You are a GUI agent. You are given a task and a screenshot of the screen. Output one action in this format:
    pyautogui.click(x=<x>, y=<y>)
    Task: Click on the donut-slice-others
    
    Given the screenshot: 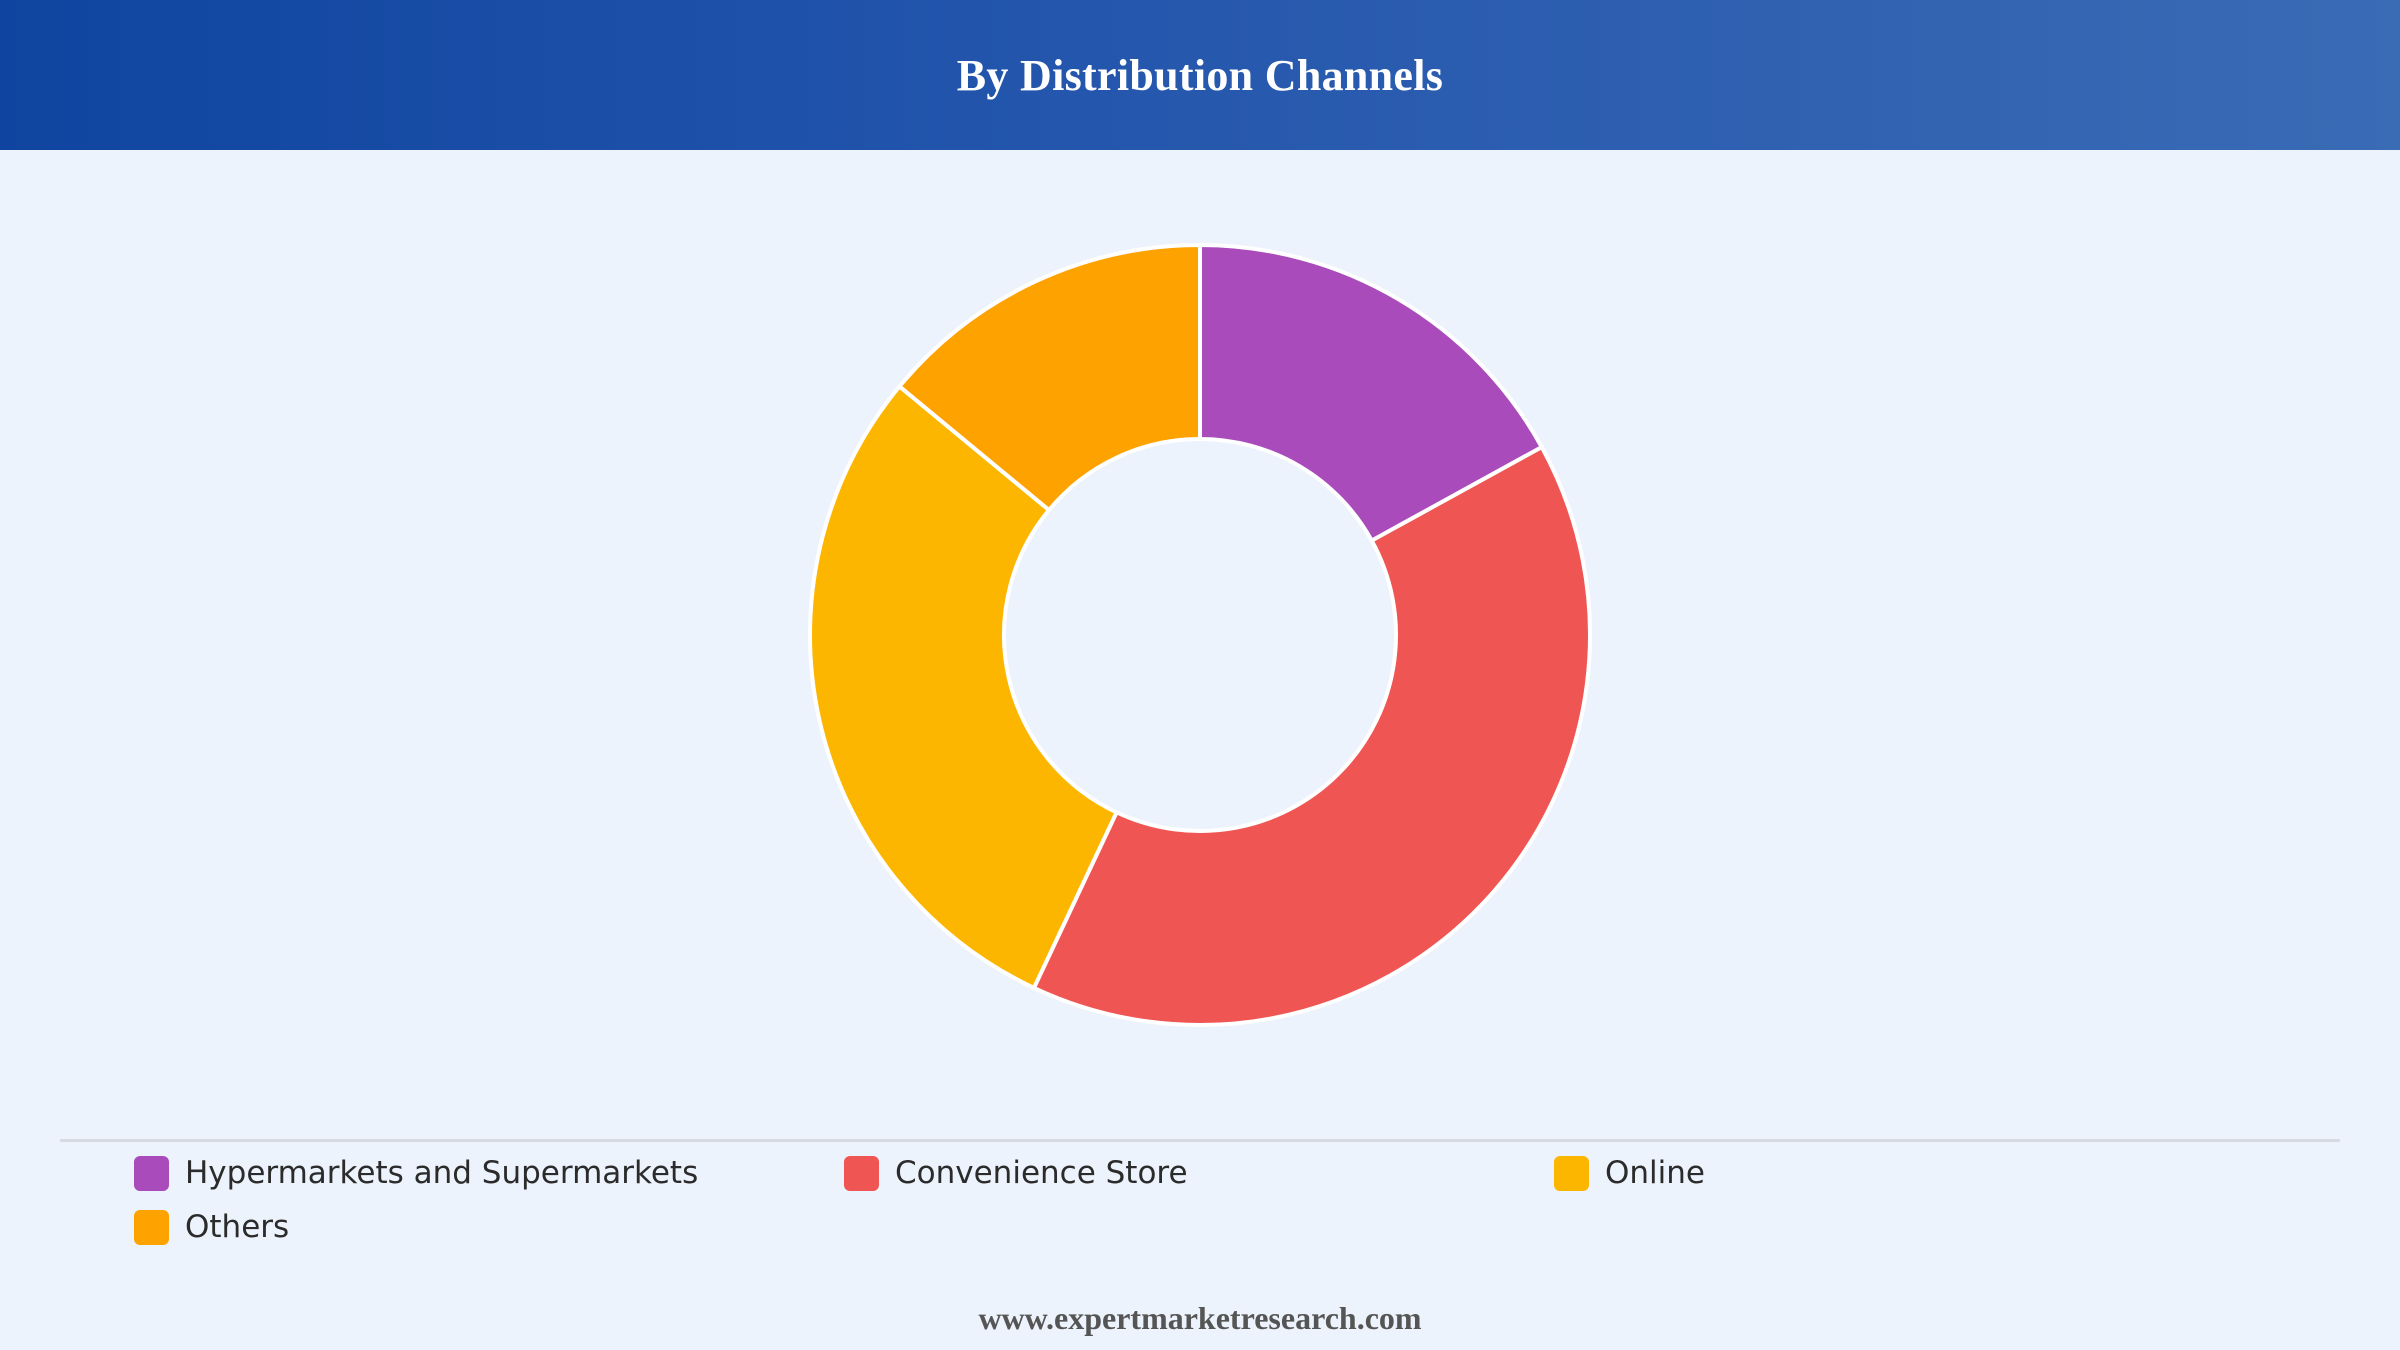 What is the action you would take?
    pyautogui.click(x=1049, y=378)
    